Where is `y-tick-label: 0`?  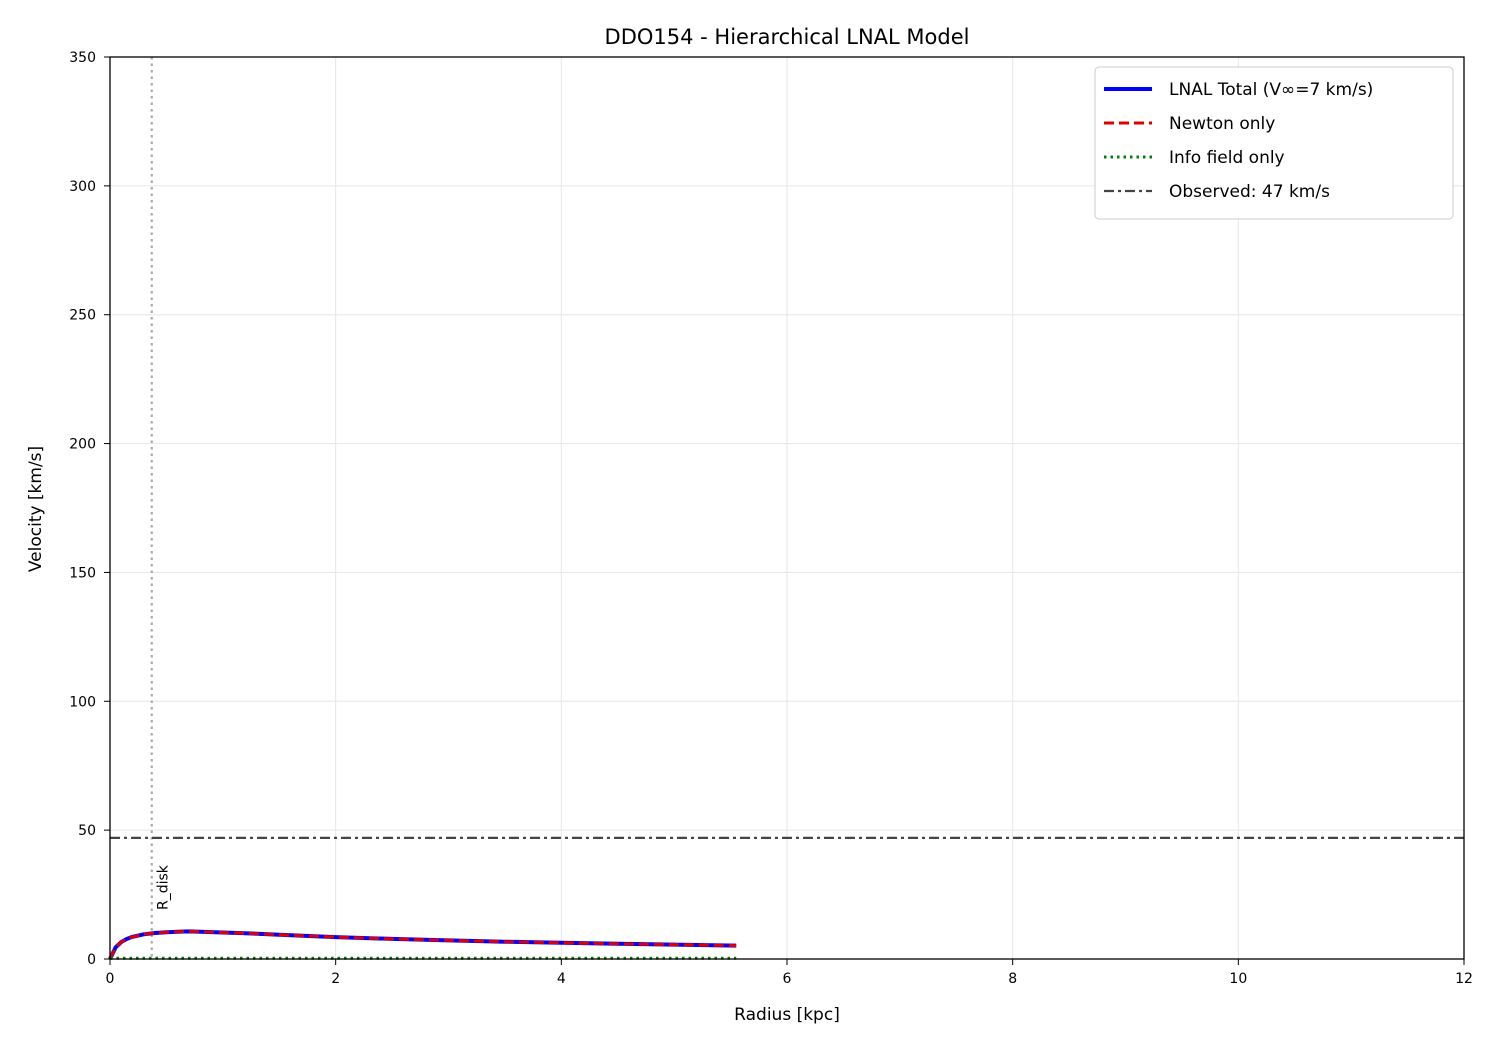 y-tick-label: 0 is located at coordinates (91, 960).